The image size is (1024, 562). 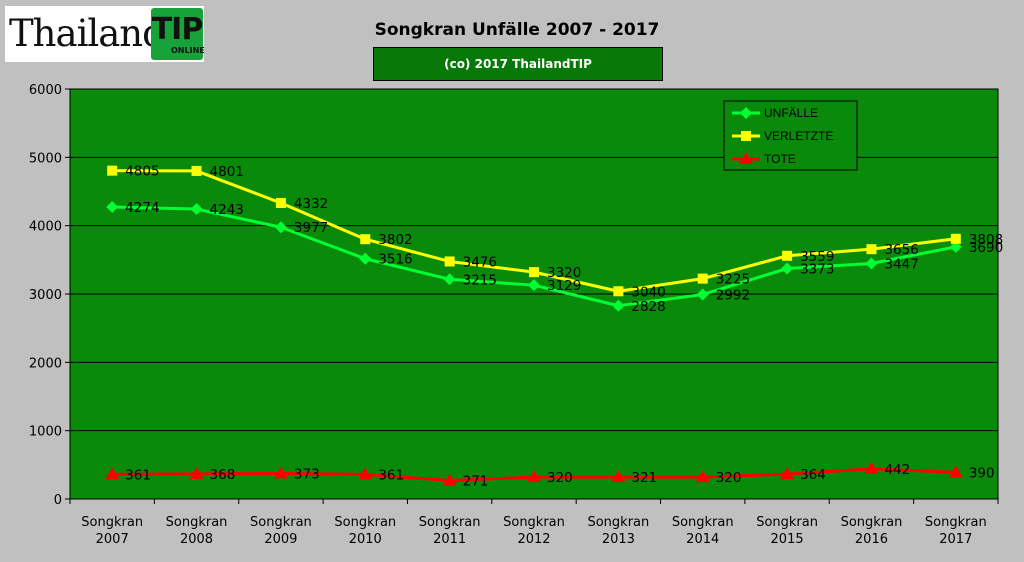 I want to click on data-label-tote: 373, so click(x=307, y=475).